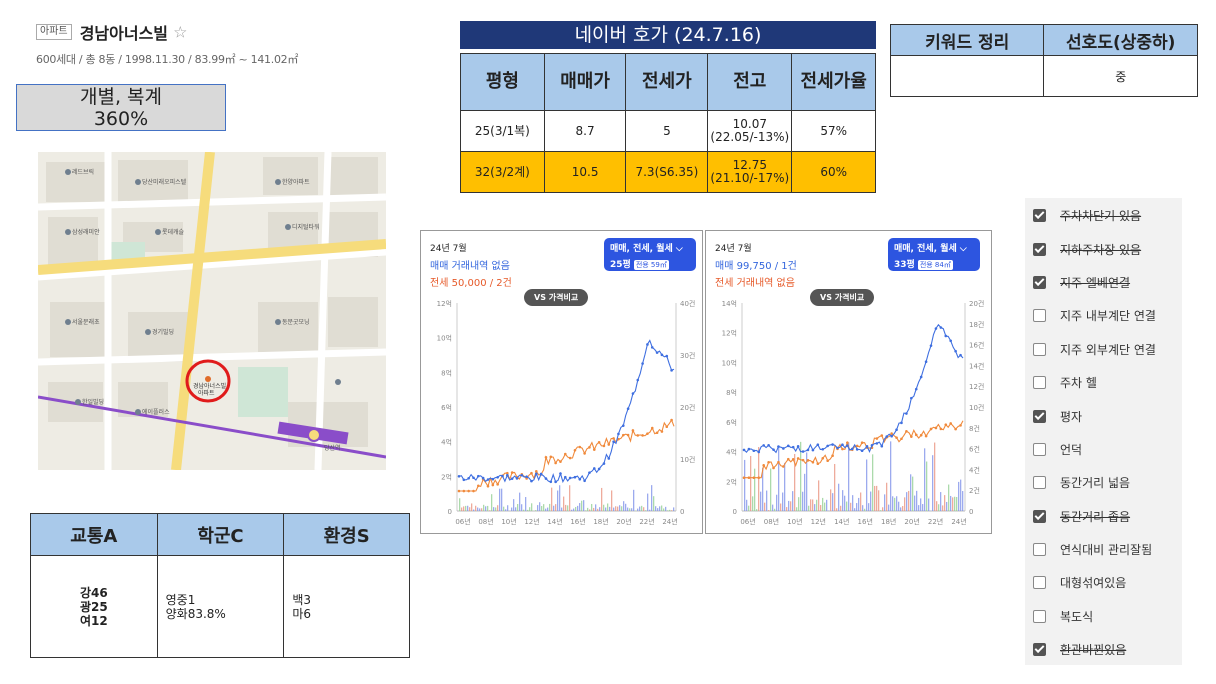  What do you see at coordinates (206, 393) in the screenshot?
I see `marker-label: 아파트` at bounding box center [206, 393].